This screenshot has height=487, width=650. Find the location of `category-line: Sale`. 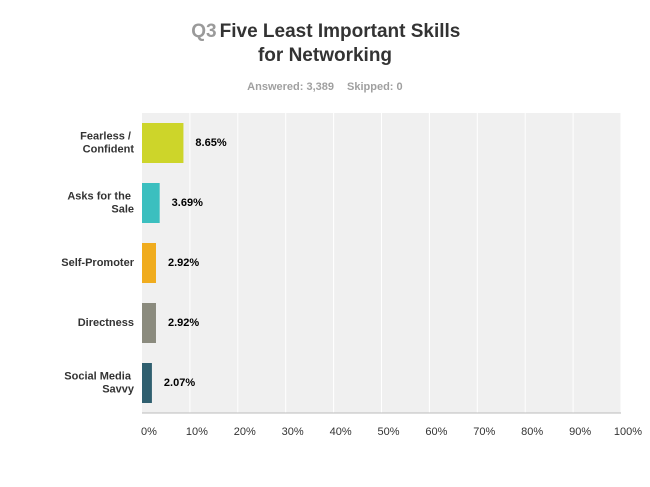

category-line: Sale is located at coordinates (122, 209).